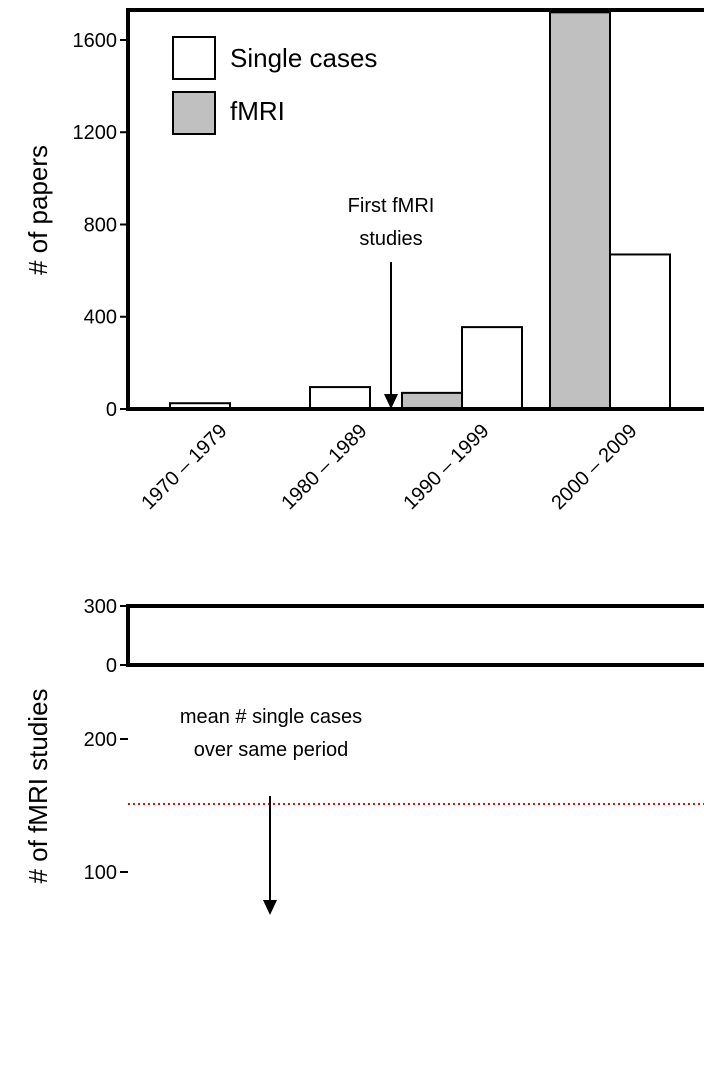 Image resolution: width=704 pixels, height=1067 pixels. I want to click on first-fmri-arrow-head, so click(391, 401).